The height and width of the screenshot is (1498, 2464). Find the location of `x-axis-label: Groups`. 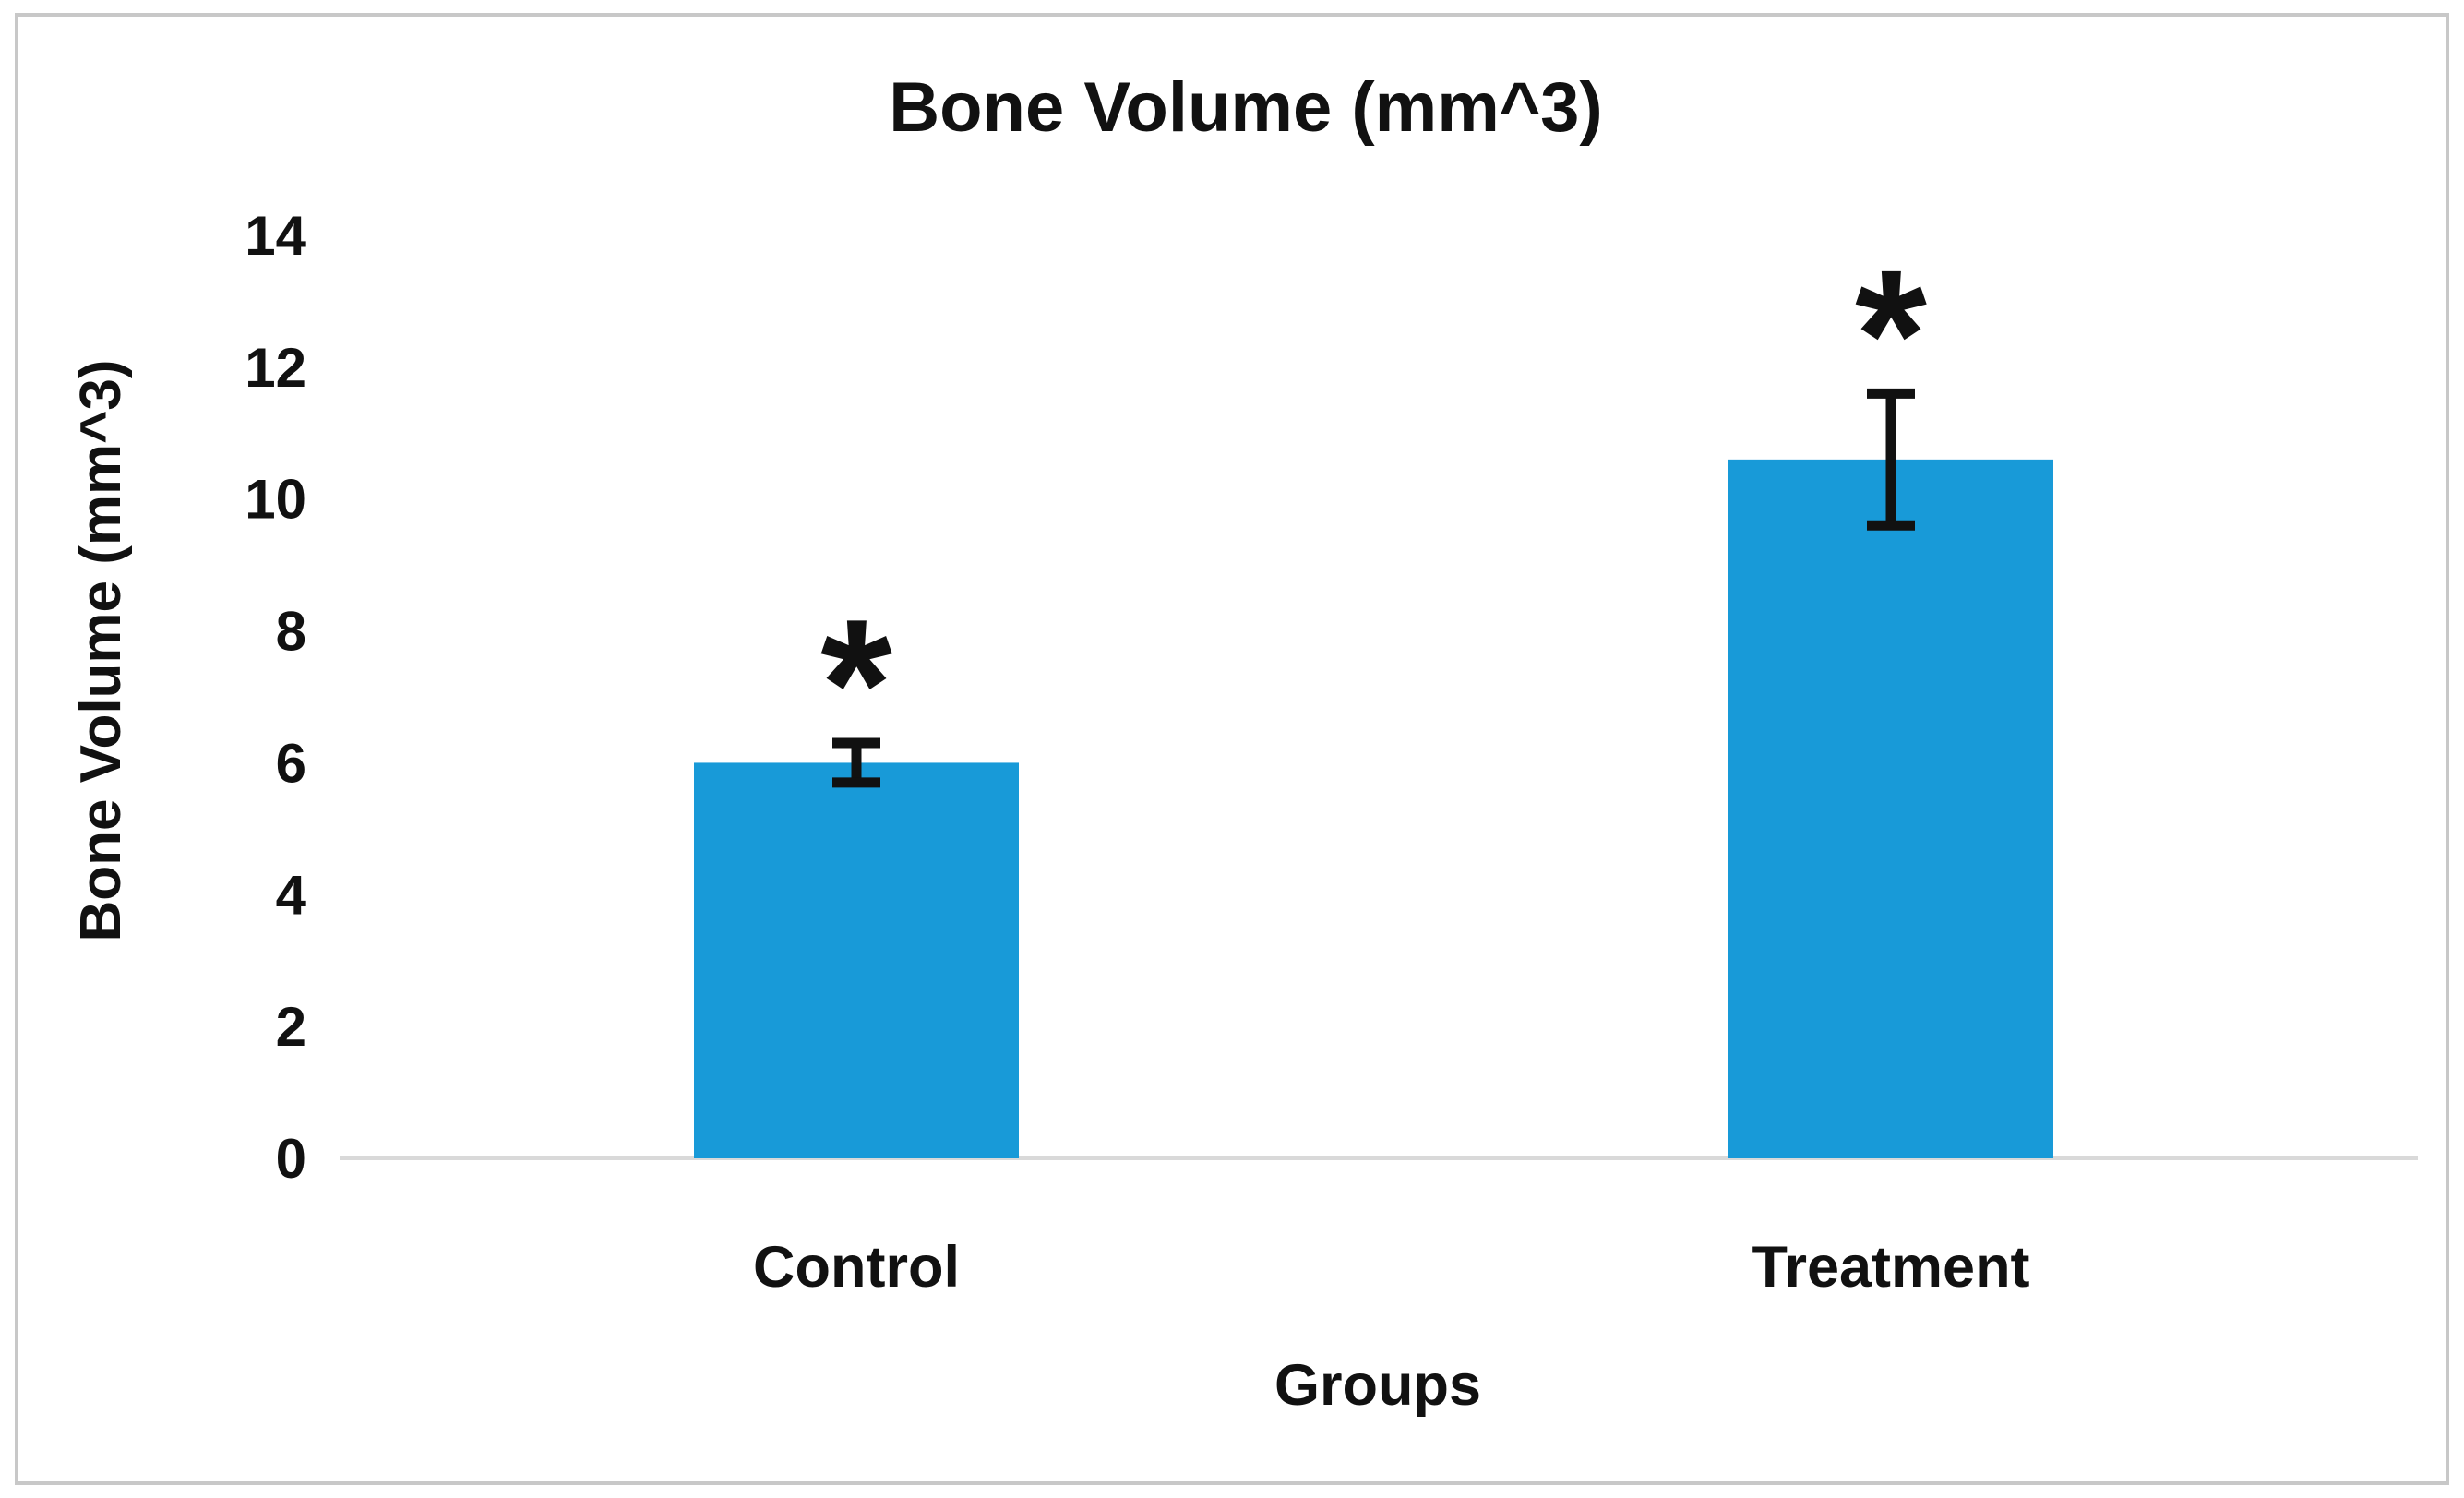

x-axis-label: Groups is located at coordinates (1377, 1385).